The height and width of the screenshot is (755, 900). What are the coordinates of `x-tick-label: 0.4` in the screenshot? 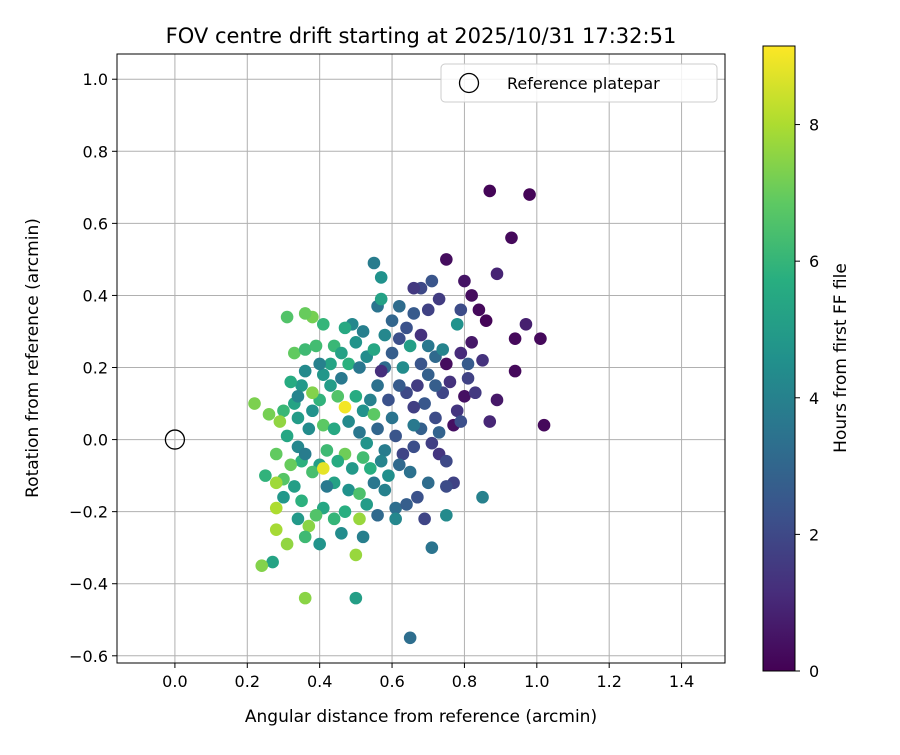 It's located at (319, 681).